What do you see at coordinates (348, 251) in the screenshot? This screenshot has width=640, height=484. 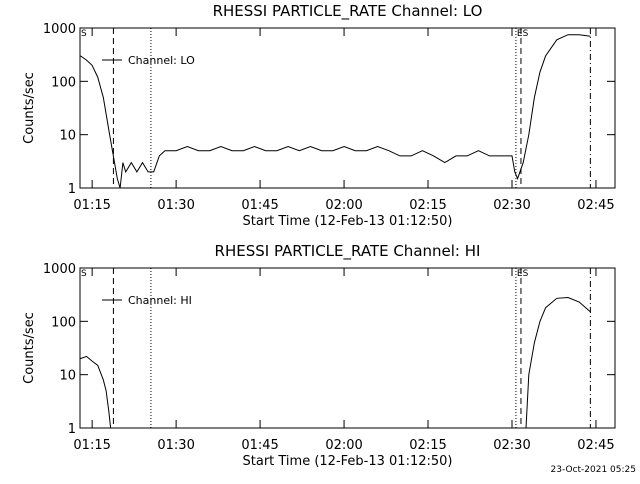 I see `chart-title: RHESSI PARTICLE_RATE Channel: HI` at bounding box center [348, 251].